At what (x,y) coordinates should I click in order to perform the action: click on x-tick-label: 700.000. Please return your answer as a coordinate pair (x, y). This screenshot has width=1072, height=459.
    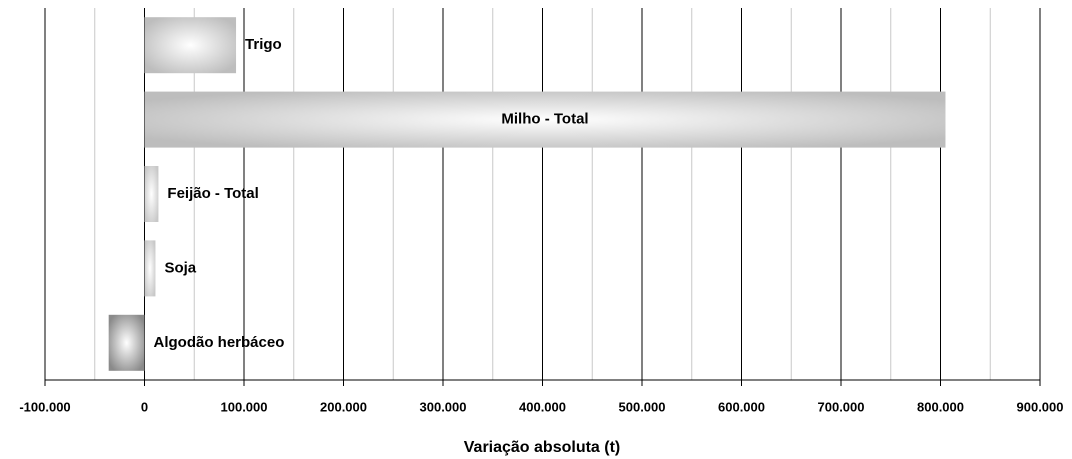
    Looking at the image, I should click on (841, 406).